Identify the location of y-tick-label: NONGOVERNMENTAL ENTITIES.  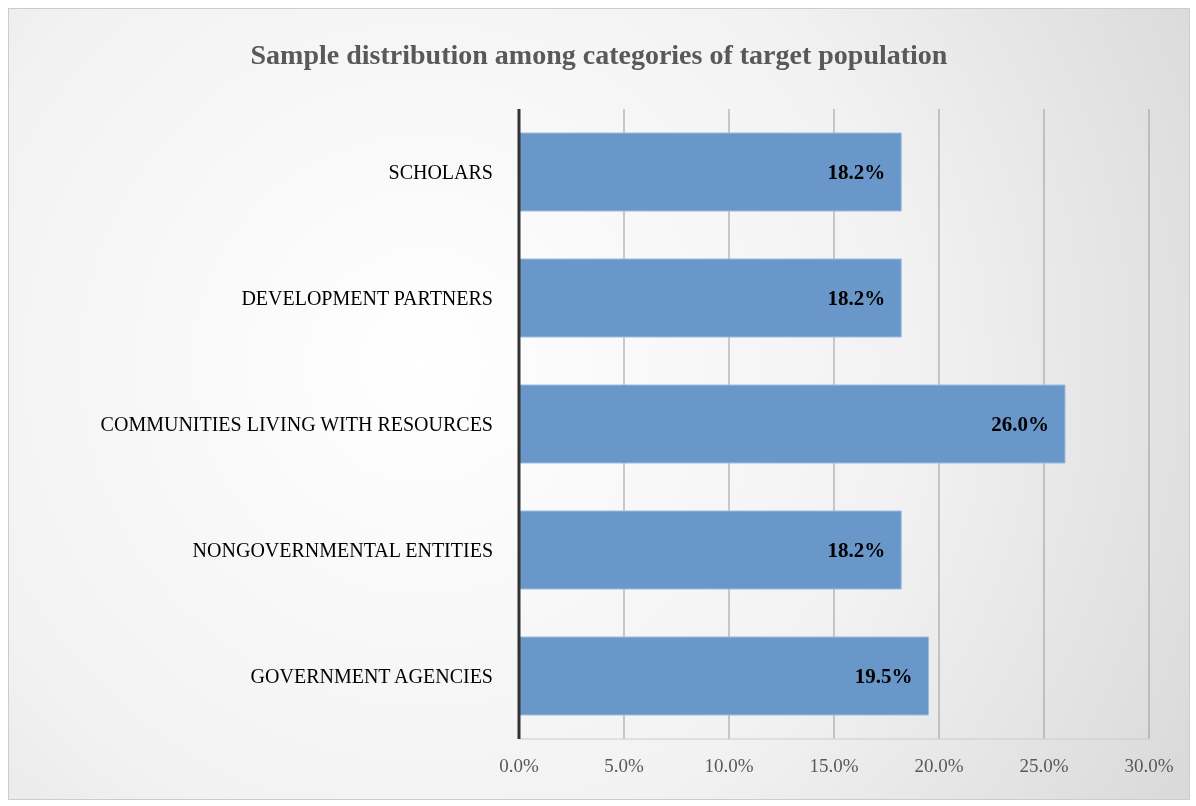
(342, 550).